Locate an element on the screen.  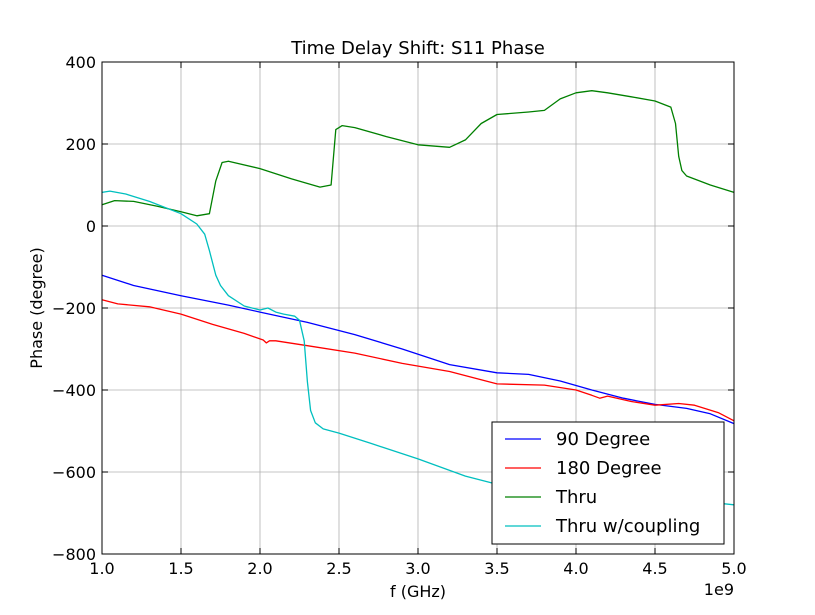
x-offset-label: 1e9 is located at coordinates (719, 589).